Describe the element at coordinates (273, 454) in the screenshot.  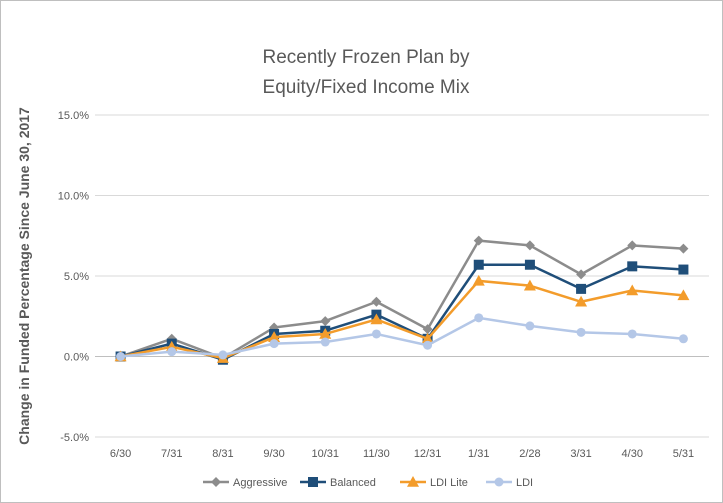
I see `x-tick-label: 9/30` at that location.